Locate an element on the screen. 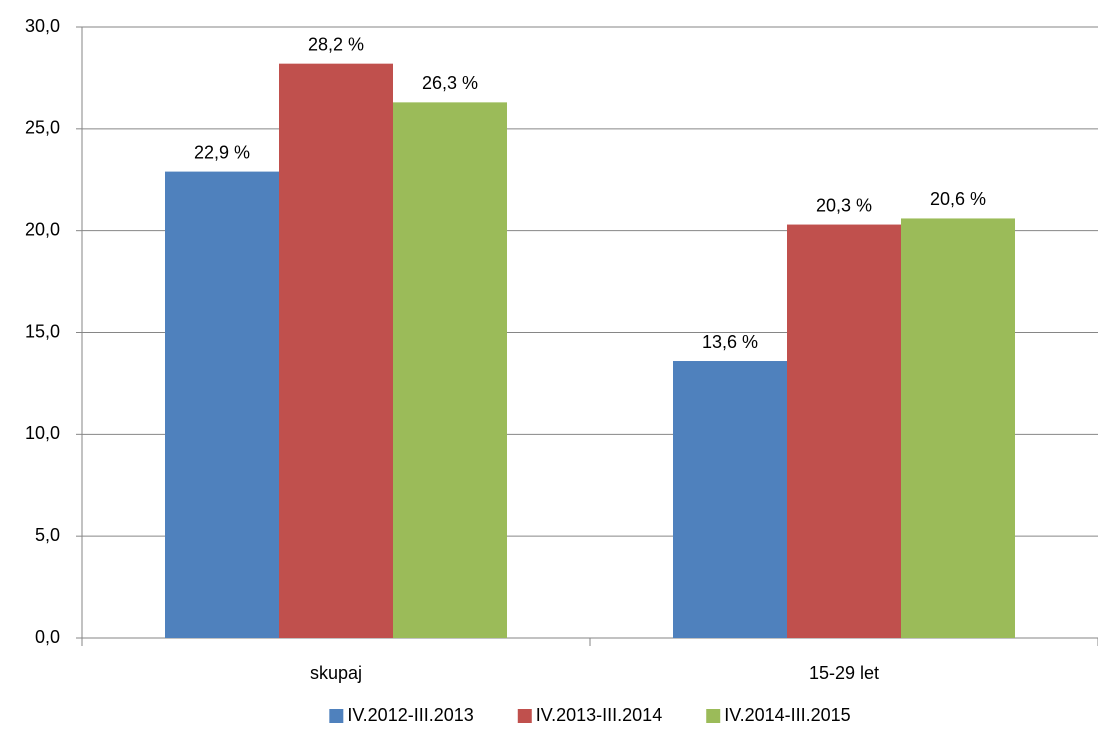  data-label: 13,6 % is located at coordinates (730, 342).